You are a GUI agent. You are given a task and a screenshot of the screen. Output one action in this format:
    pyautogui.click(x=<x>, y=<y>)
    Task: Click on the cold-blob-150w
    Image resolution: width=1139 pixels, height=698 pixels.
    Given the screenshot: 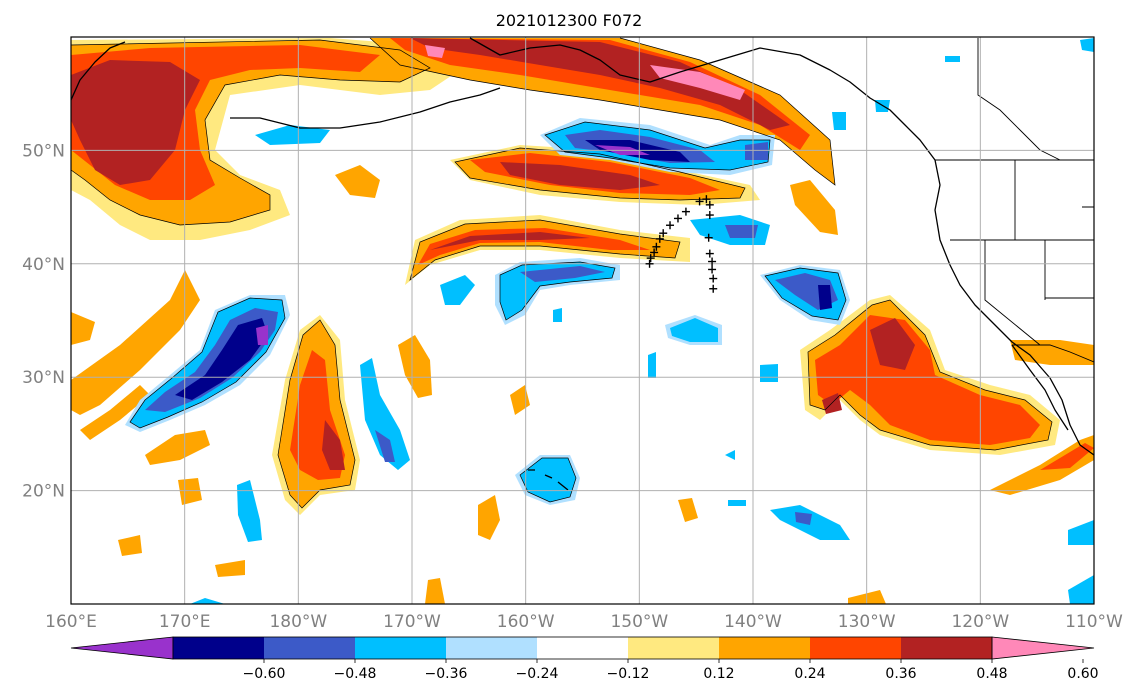 What is the action you would take?
    pyautogui.click(x=652, y=365)
    